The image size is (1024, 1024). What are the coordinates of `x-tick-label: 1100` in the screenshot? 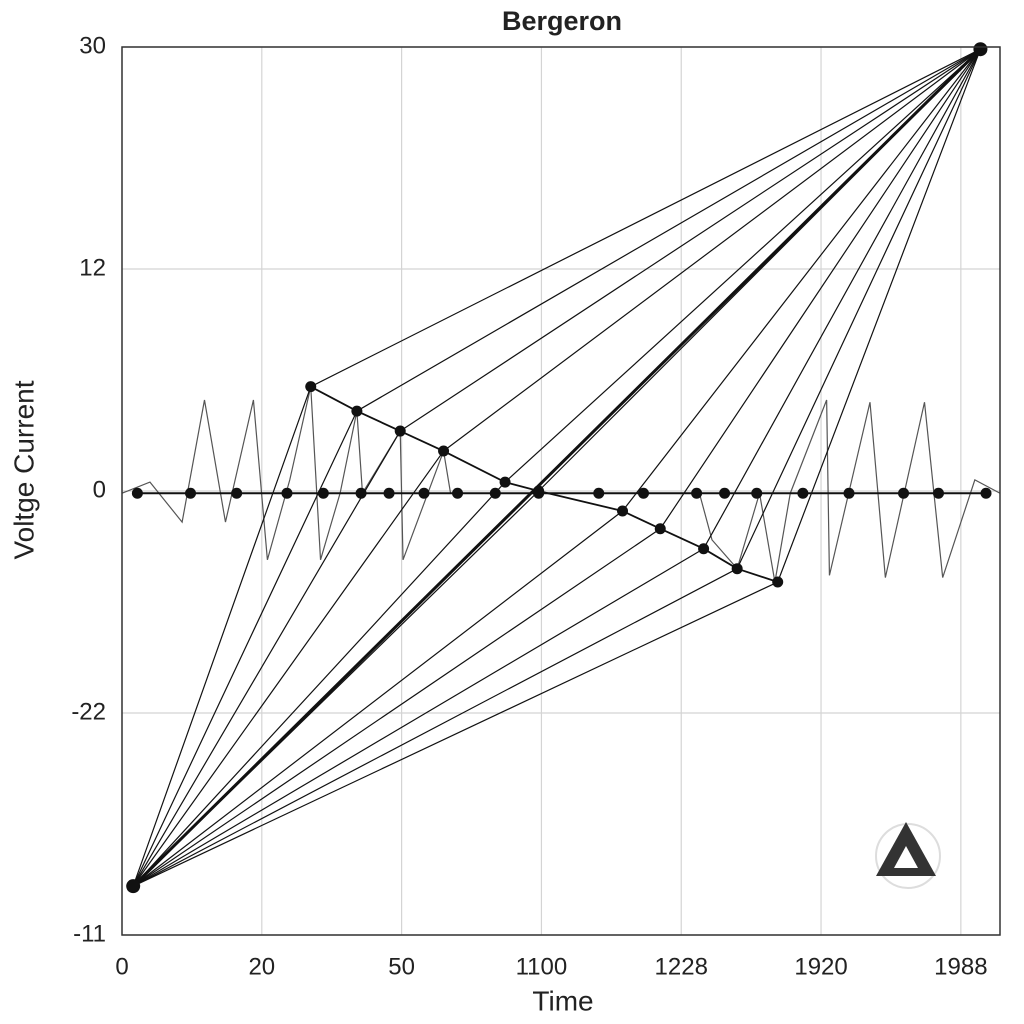 It's located at (542, 966).